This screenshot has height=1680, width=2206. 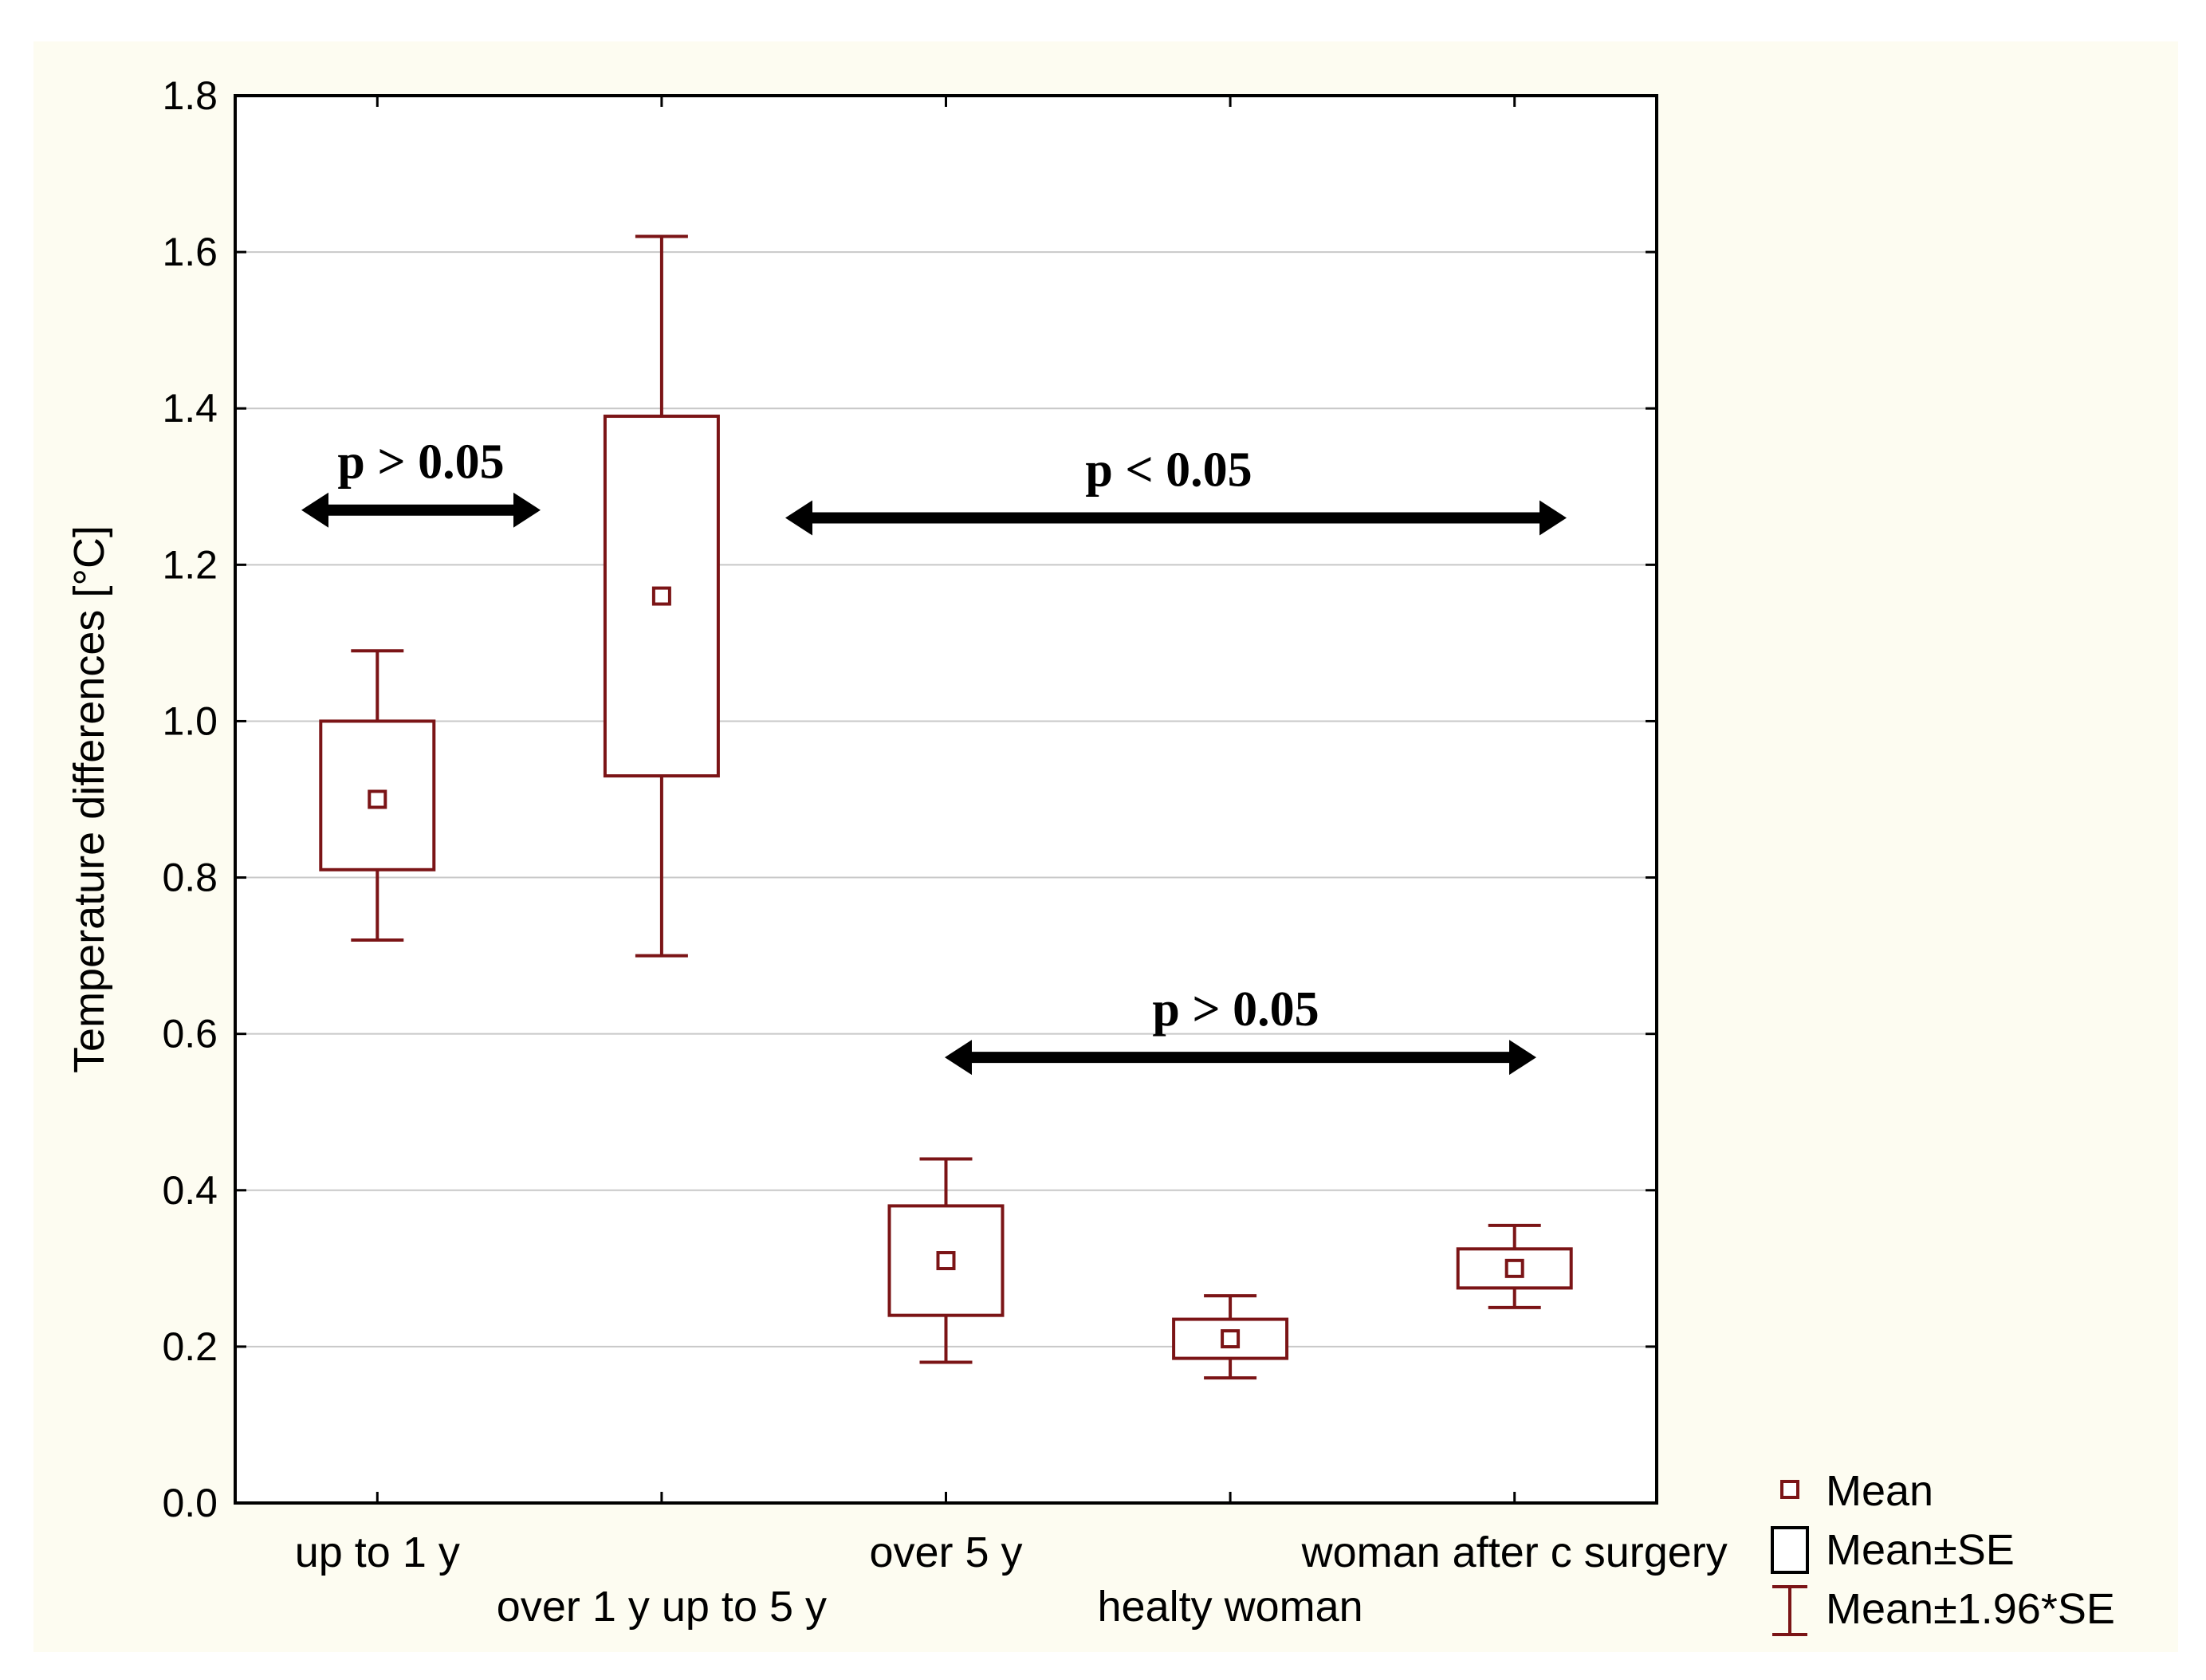 I want to click on y-tick-label: 0.8, so click(x=190, y=878).